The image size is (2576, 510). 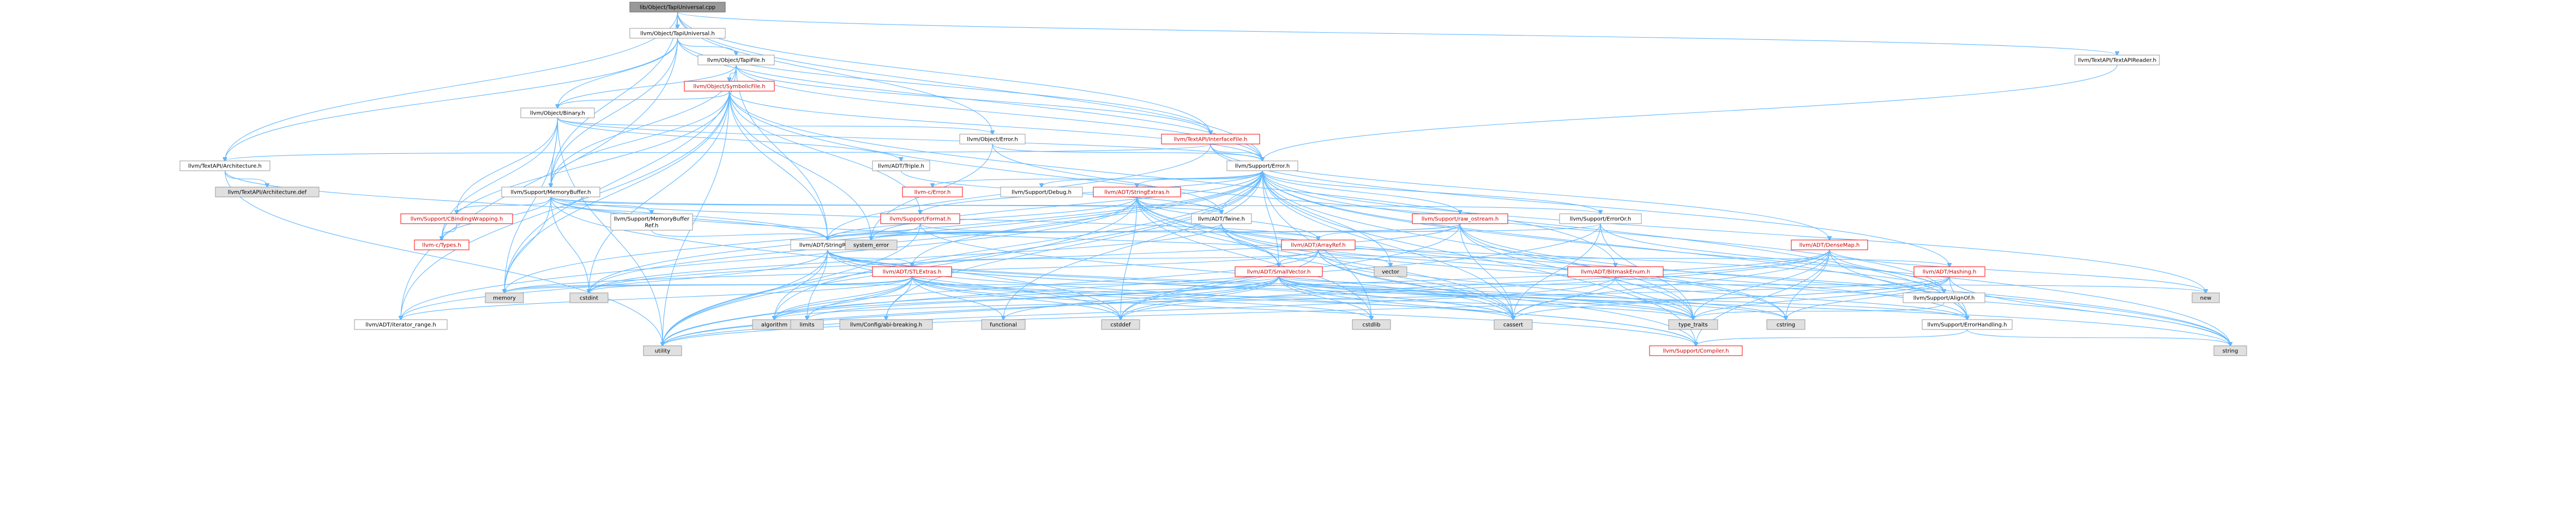 I want to click on node-label-hashing: llvm/ADT/Hashing.h, so click(x=1950, y=272).